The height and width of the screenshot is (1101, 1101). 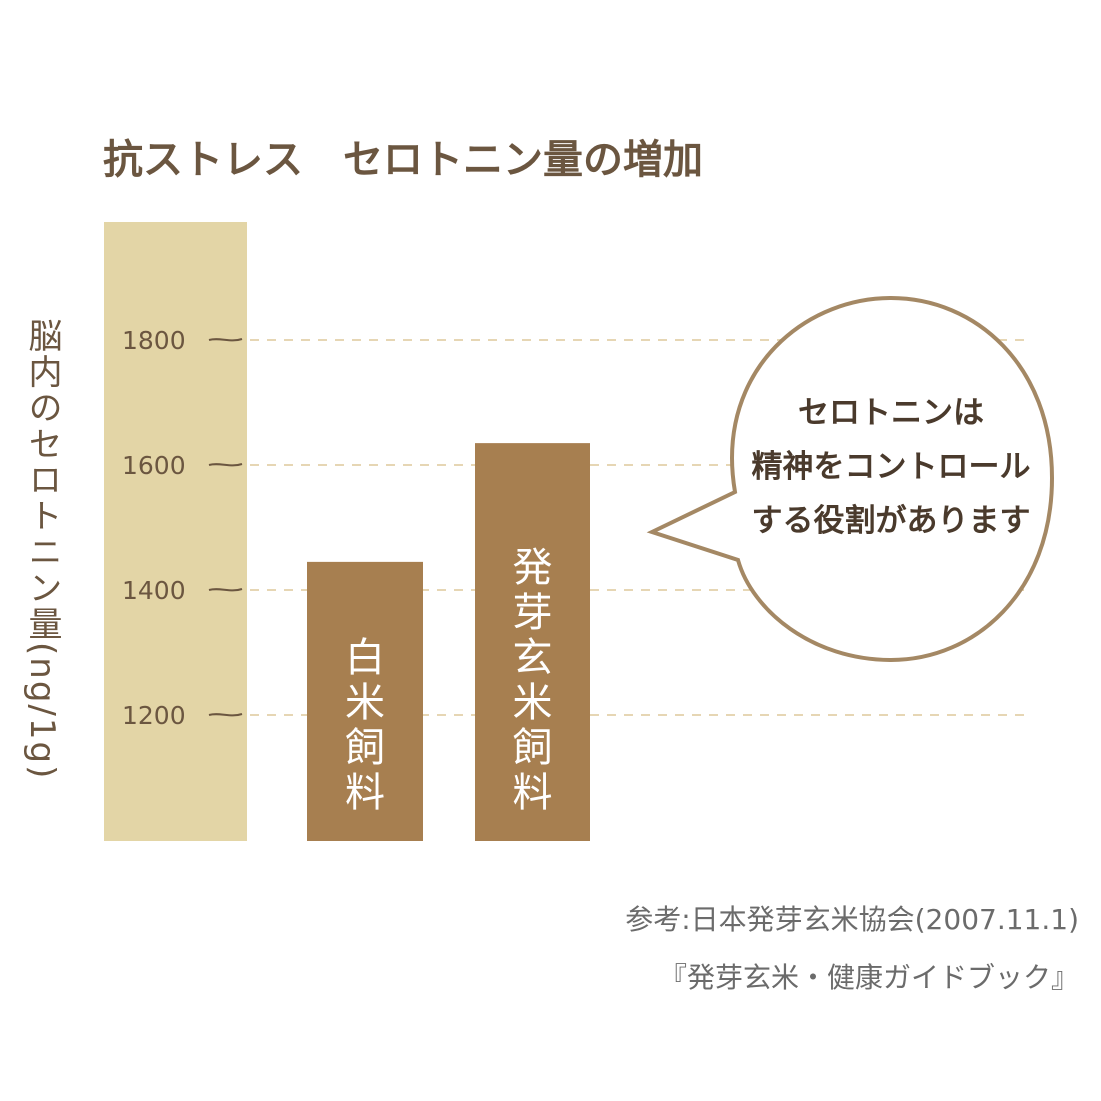 I want to click on y-tick-1800: 1800, so click(x=154, y=340).